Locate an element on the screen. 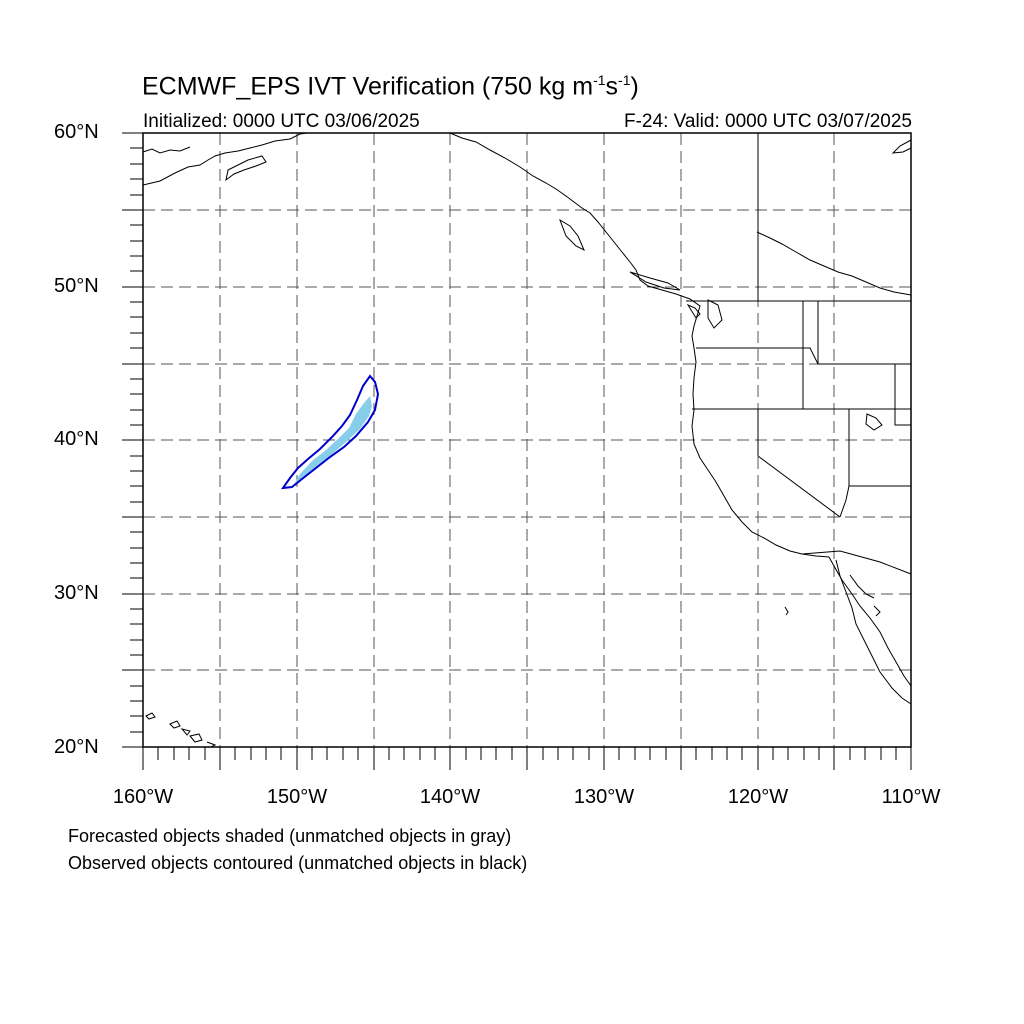 The height and width of the screenshot is (1024, 1024). forecast-object is located at coordinates (332, 441).